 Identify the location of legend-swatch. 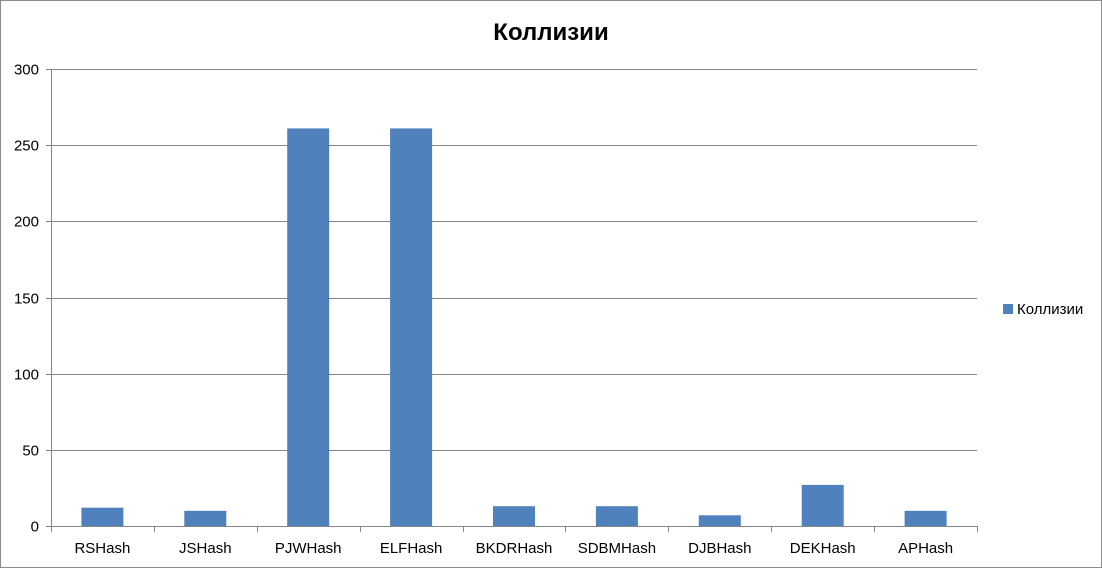
(1008, 309).